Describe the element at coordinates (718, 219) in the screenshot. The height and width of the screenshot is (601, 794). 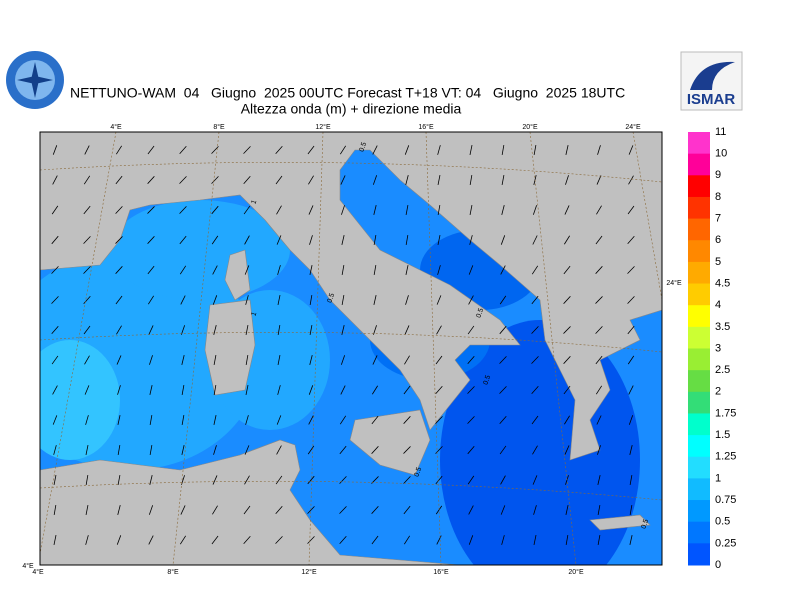
I see `colorbar-label: 7` at that location.